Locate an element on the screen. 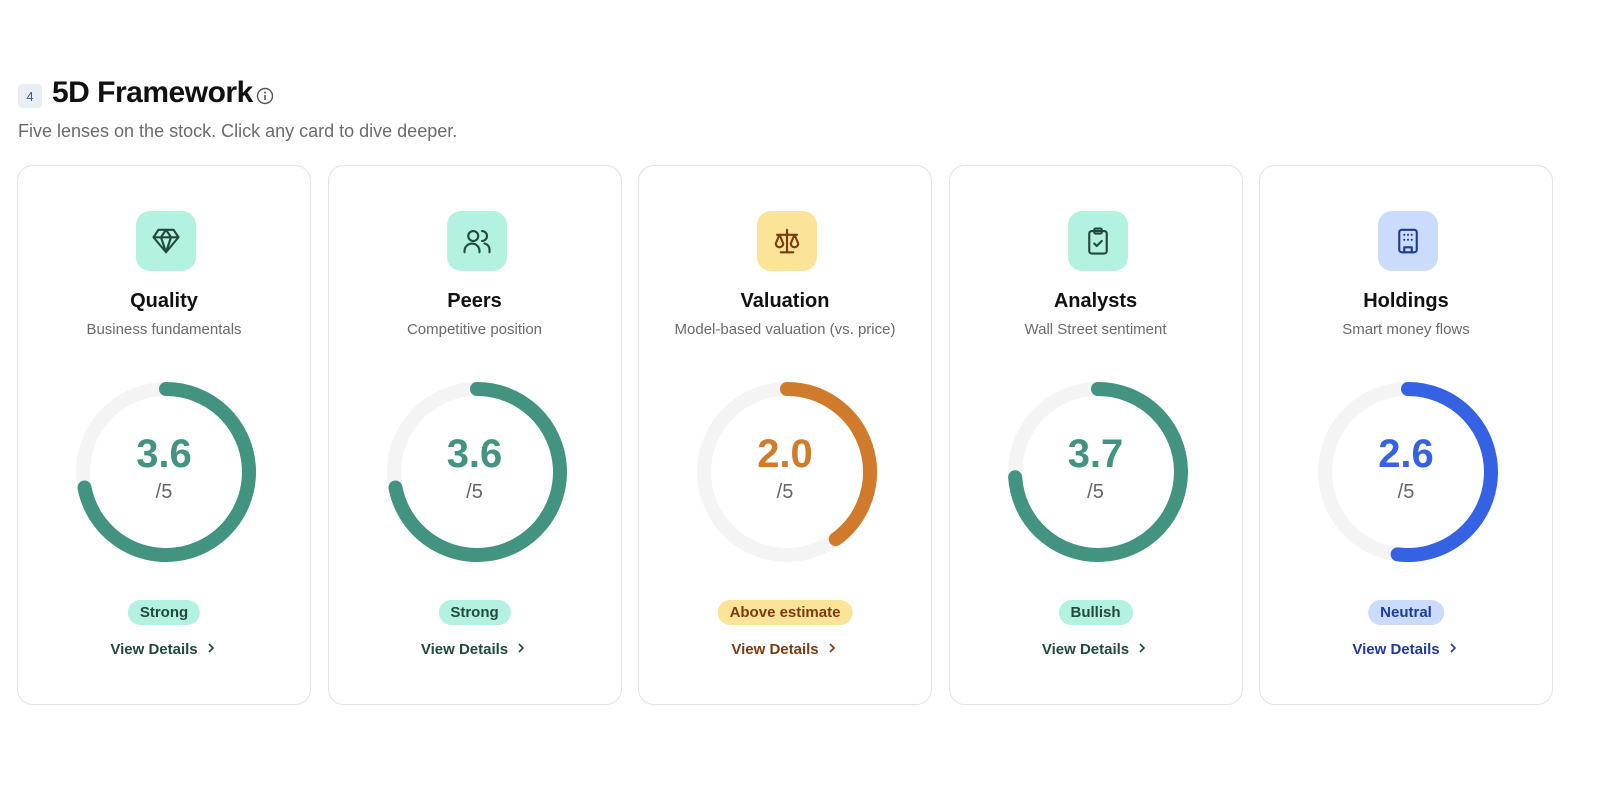 Image resolution: width=1600 pixels, height=800 pixels. score: 3.7 is located at coordinates (1095, 454).